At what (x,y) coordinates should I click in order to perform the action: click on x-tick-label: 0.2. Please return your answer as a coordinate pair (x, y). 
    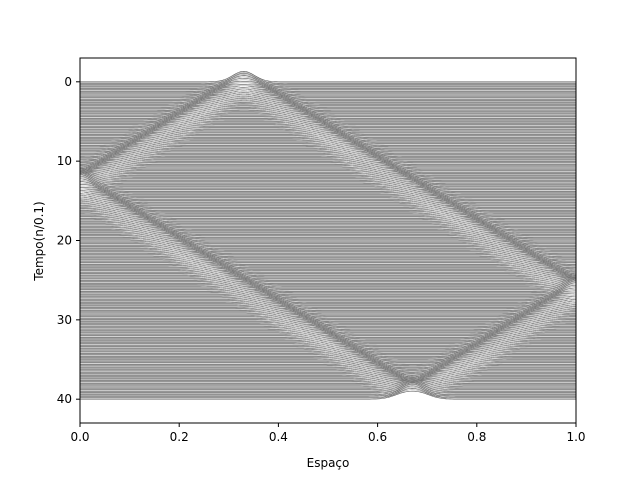
    Looking at the image, I should click on (179, 437).